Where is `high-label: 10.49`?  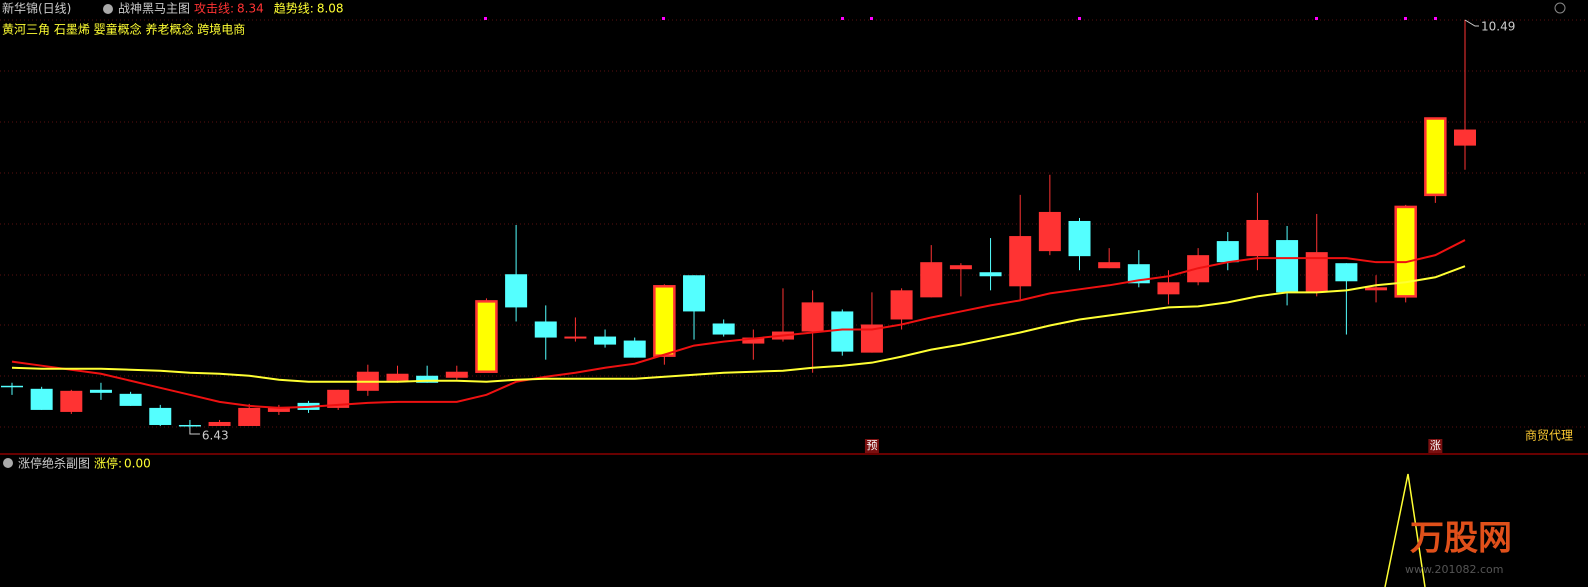 high-label: 10.49 is located at coordinates (1498, 27).